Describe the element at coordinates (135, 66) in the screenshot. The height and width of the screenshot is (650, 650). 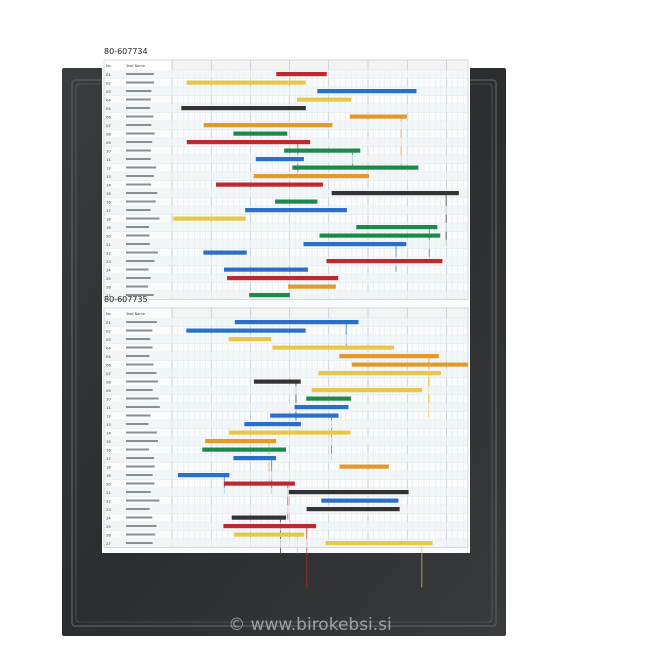
I see `header-task-name: Task Name` at that location.